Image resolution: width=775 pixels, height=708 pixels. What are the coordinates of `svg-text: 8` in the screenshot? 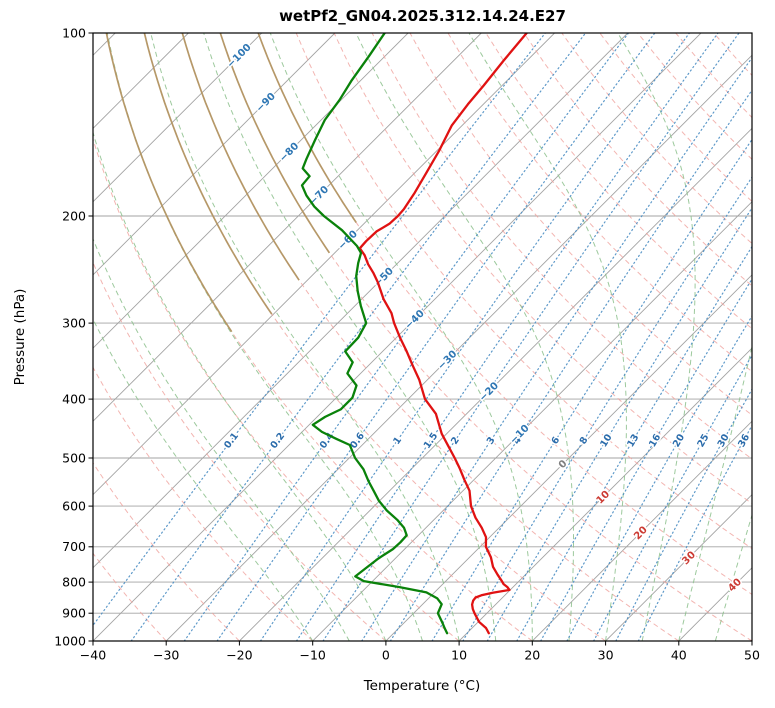 It's located at (584, 441).